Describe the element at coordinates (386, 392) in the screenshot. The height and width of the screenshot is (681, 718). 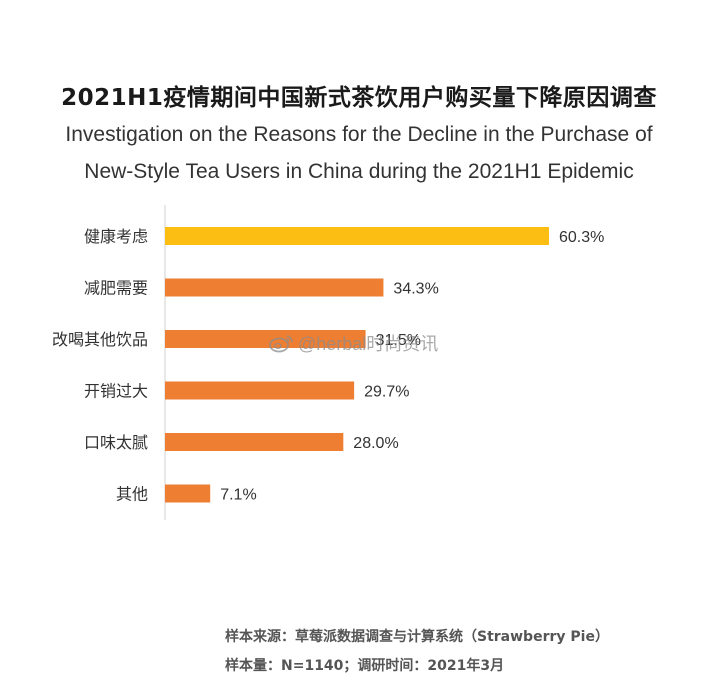
I see `value-label: 29.7%` at that location.